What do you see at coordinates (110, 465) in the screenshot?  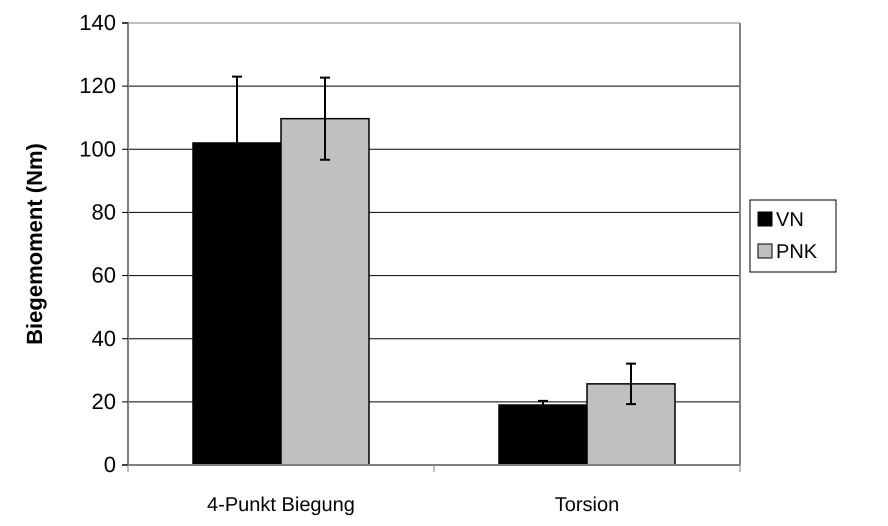 I see `y-tick-label: 0` at bounding box center [110, 465].